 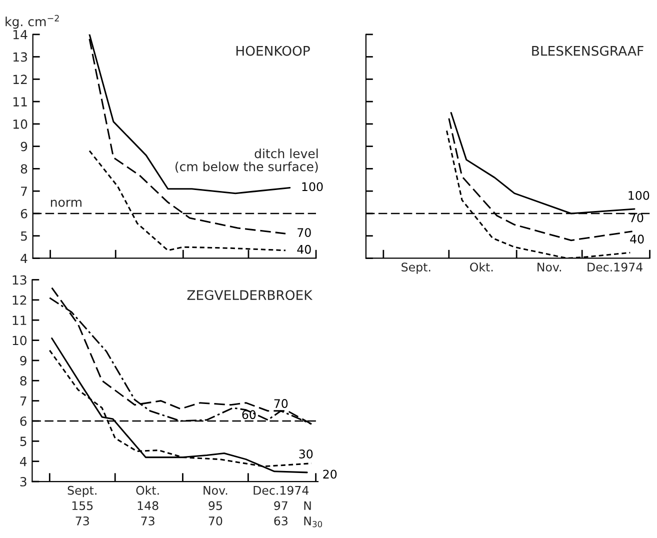 I want to click on text: 95, so click(x=215, y=505).